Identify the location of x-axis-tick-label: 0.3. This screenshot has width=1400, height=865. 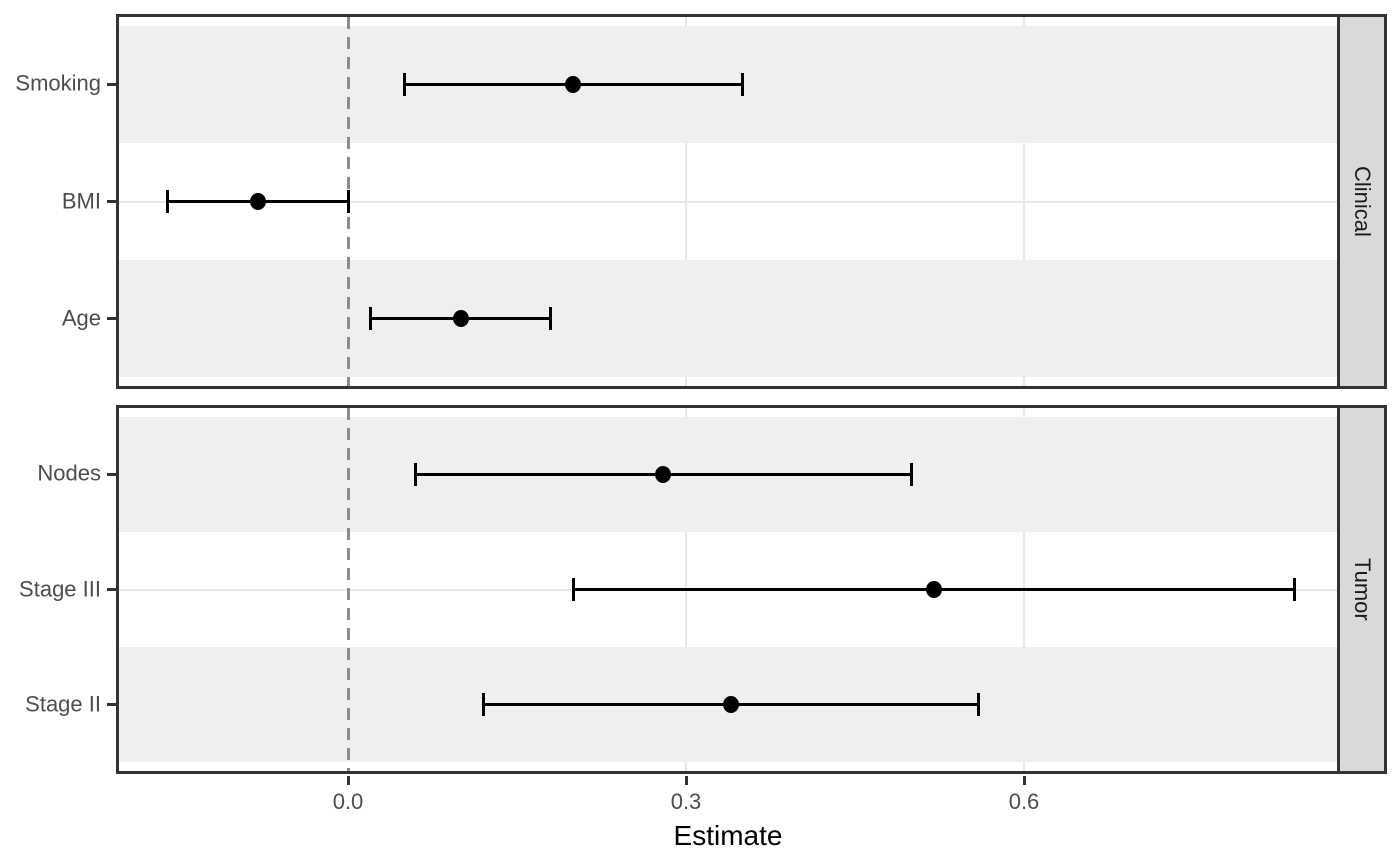
(686, 801).